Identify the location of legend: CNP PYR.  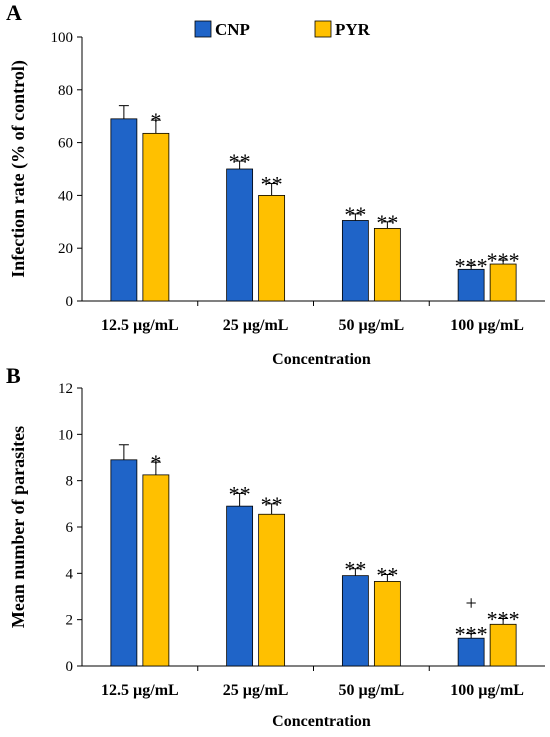
(282, 29).